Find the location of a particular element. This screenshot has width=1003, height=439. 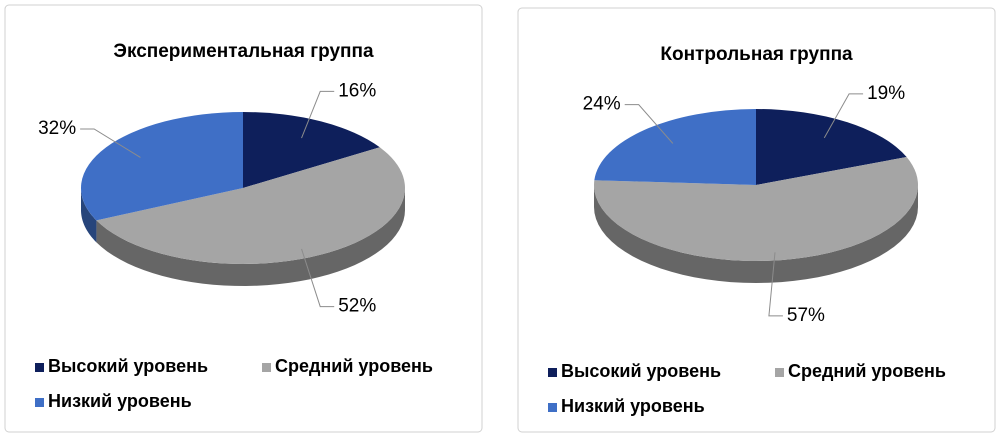

chart-title: Экспериментальная группа is located at coordinates (243, 51).